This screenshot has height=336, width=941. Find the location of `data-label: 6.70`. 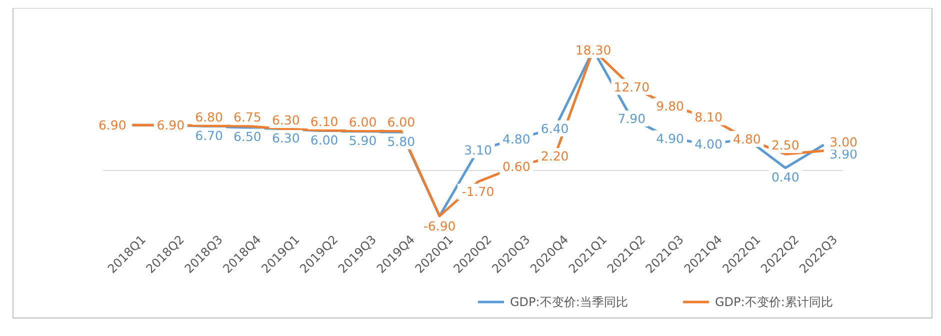

data-label: 6.70 is located at coordinates (209, 135).